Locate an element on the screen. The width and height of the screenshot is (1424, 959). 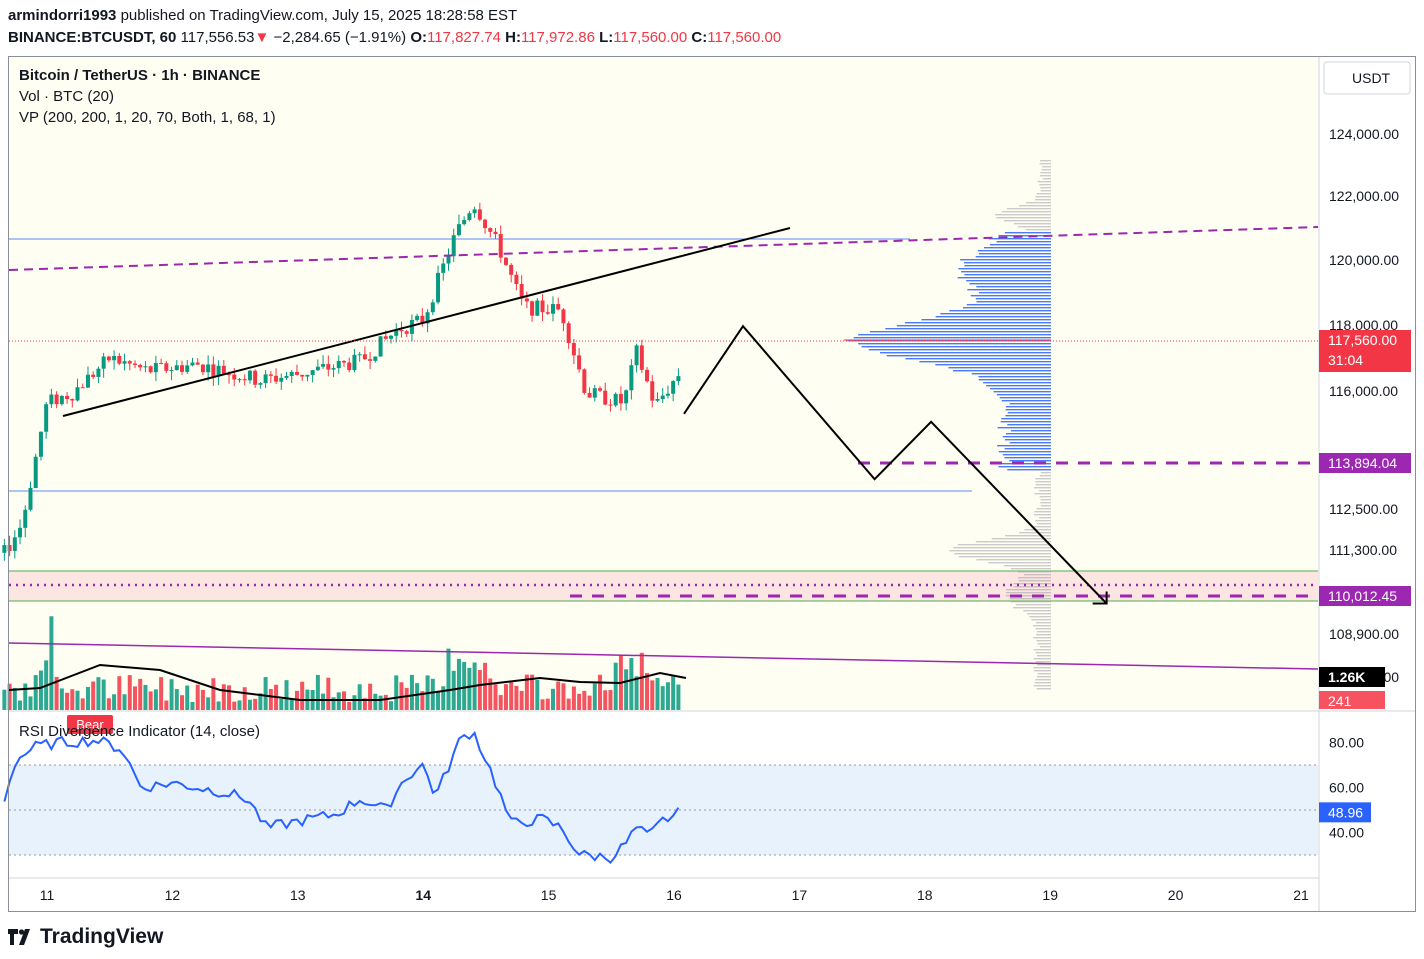
volume-profile-legend: VP (200, 200, 1, 20, 70, Both, 1, 68, 1) is located at coordinates (147, 117).